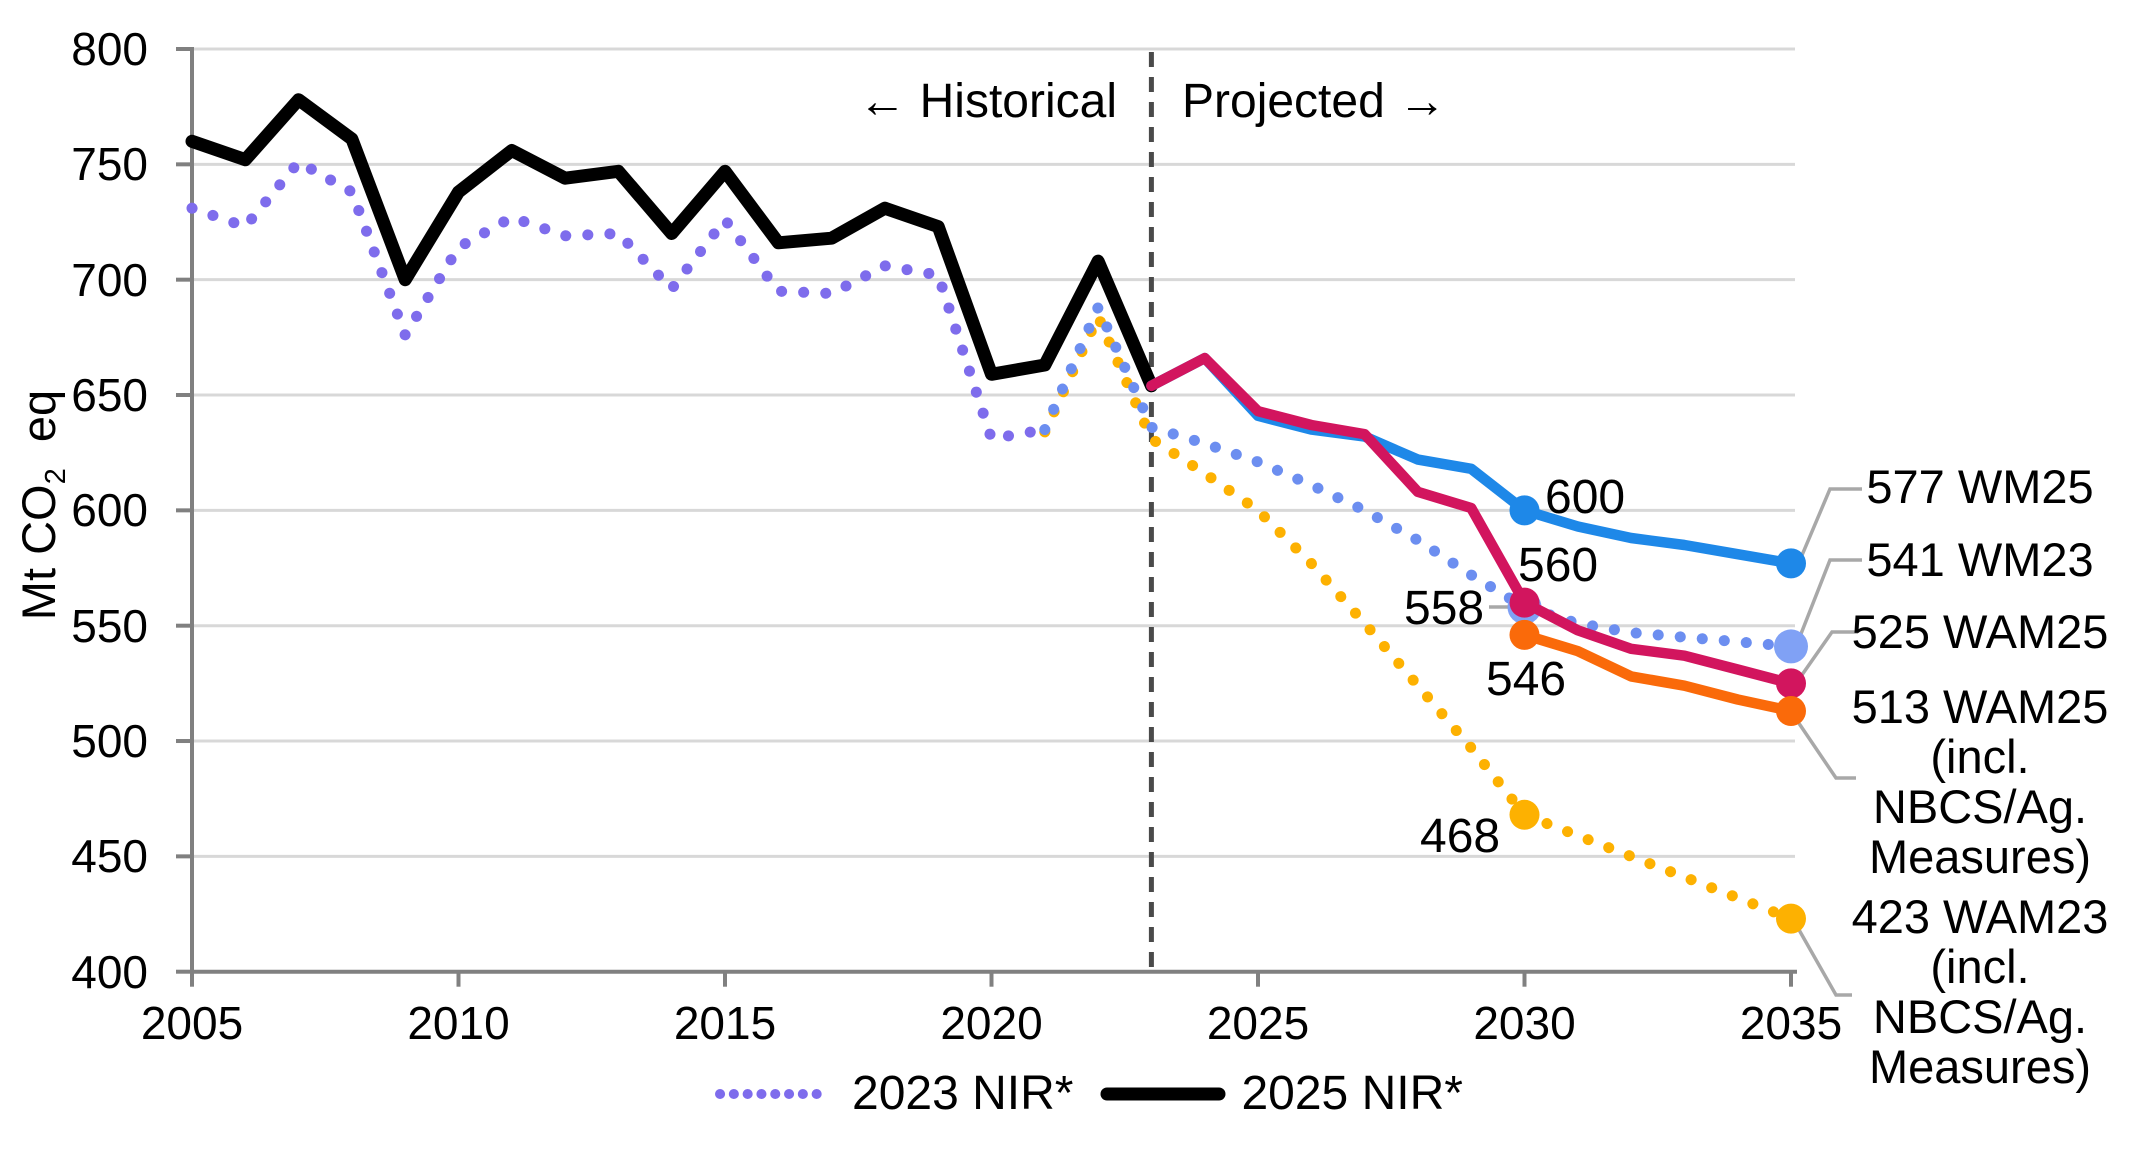  I want to click on series-line-wm25, so click(1471, 460).